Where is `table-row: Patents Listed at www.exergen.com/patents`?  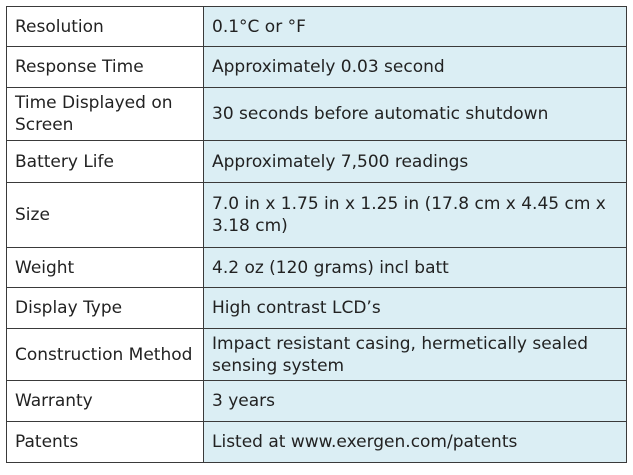 table-row: Patents Listed at www.exergen.com/patents is located at coordinates (316, 442).